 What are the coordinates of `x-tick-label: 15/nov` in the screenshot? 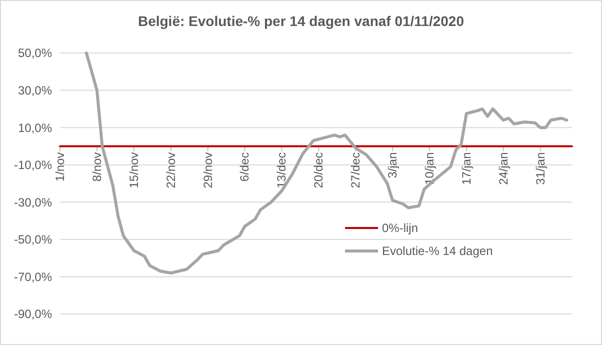 It's located at (133, 170).